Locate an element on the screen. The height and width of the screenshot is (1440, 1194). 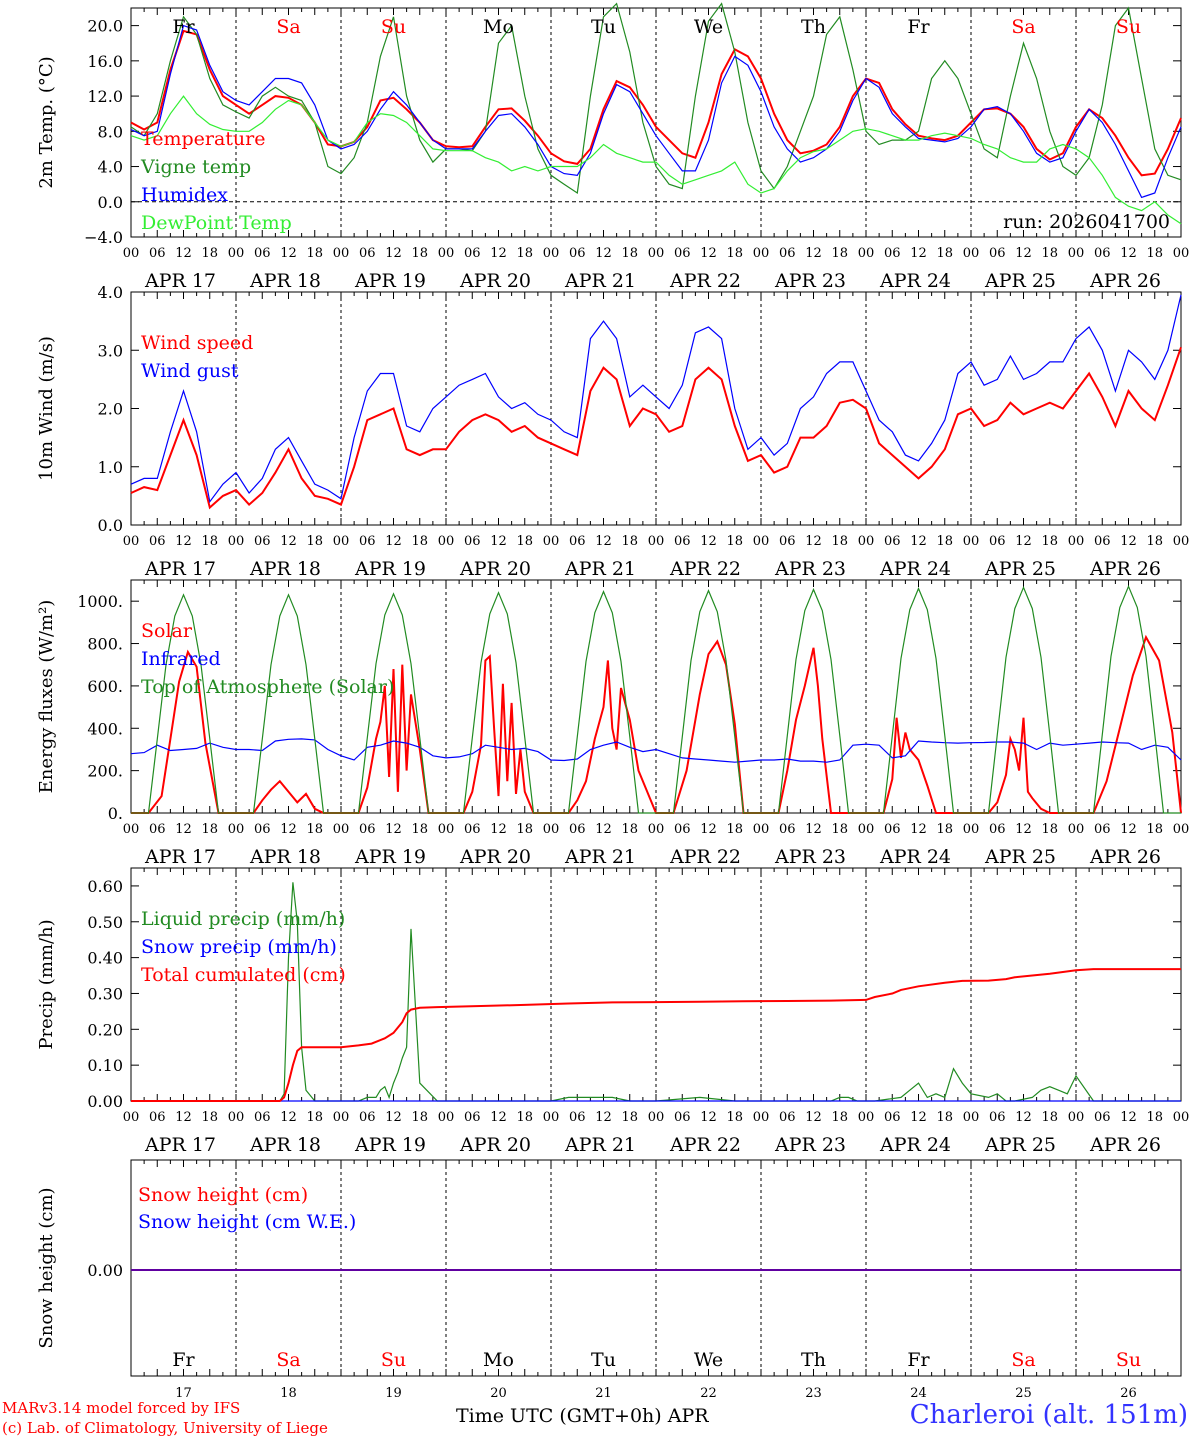
y-tick-label: 16.0 is located at coordinates (105, 61).